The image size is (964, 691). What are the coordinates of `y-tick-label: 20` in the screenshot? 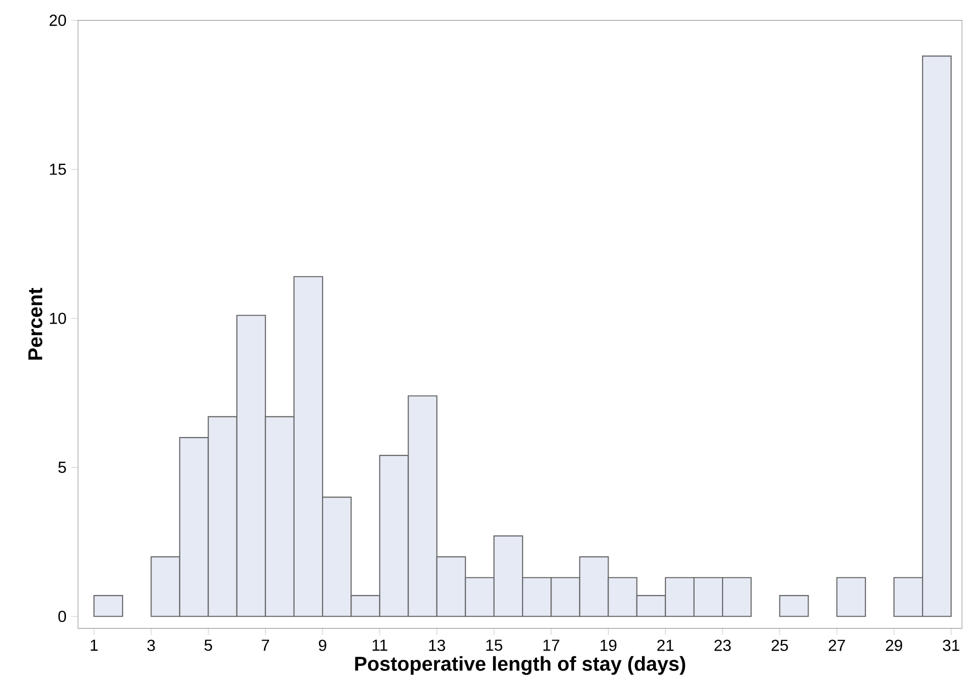 It's located at (58, 20).